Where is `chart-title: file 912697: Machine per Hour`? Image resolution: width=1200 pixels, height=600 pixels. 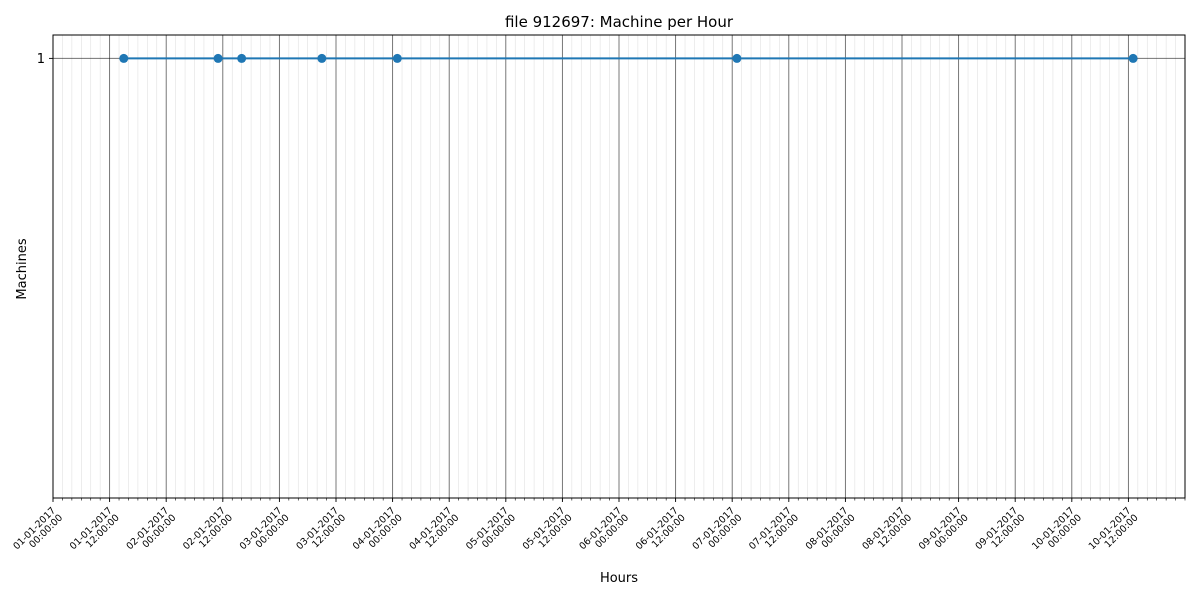 chart-title: file 912697: Machine per Hour is located at coordinates (619, 22).